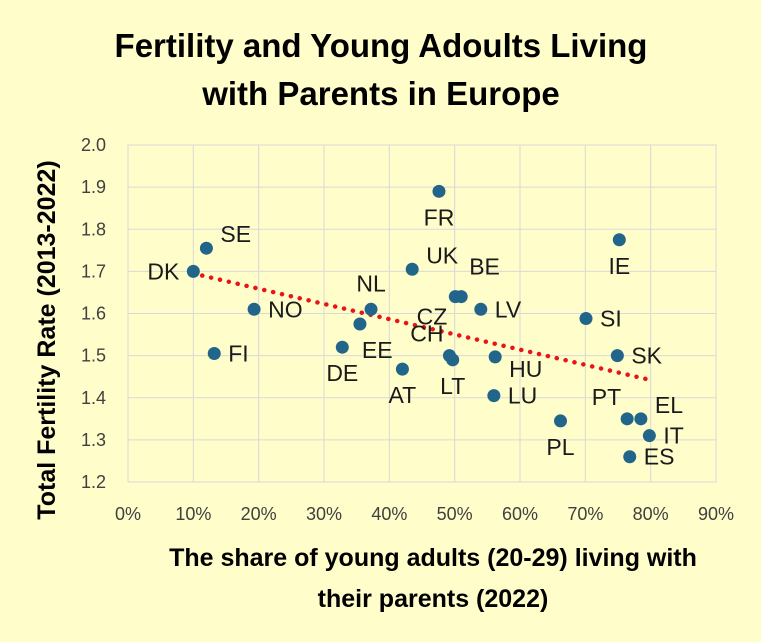 The image size is (761, 642). I want to click on data-point-si, so click(586, 319).